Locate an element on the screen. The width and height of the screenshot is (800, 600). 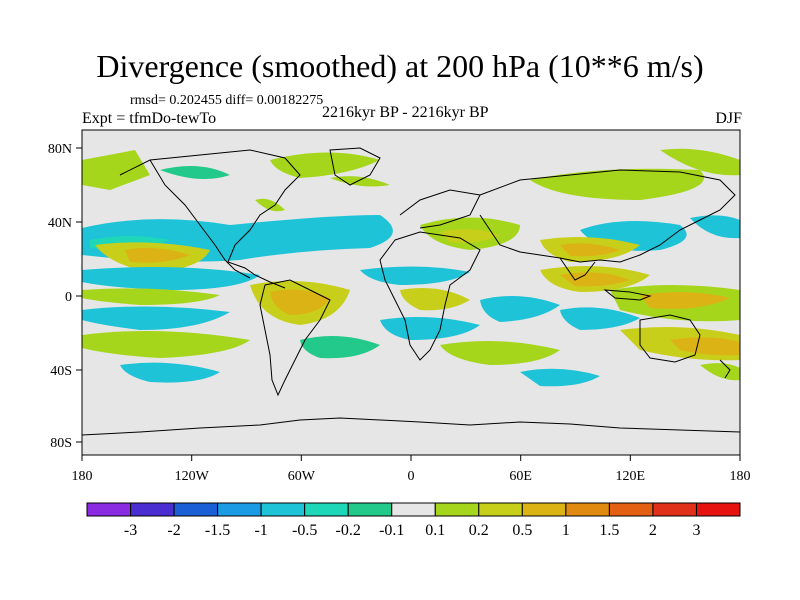
season-label: DJF is located at coordinates (728, 118).